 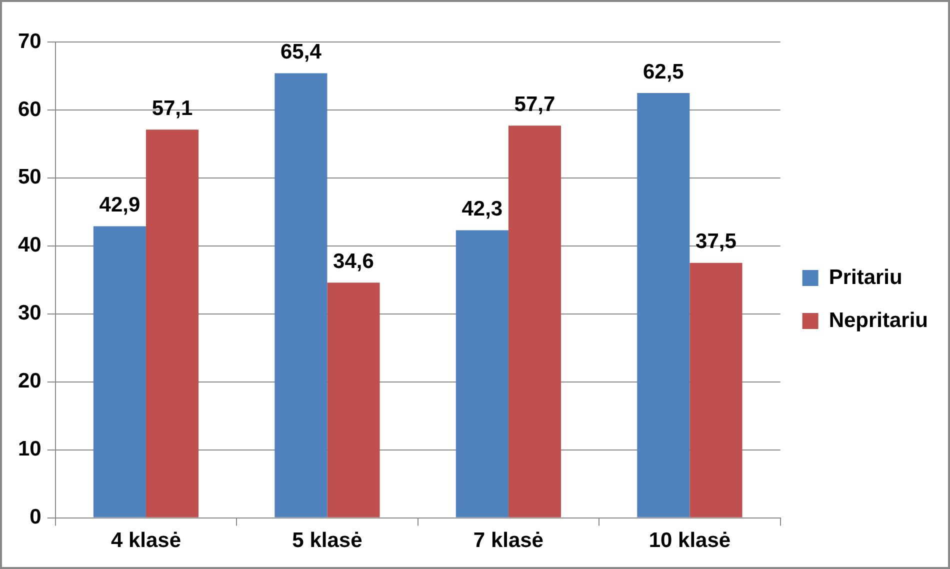 I want to click on y-tick-label: 60, so click(x=30, y=109).